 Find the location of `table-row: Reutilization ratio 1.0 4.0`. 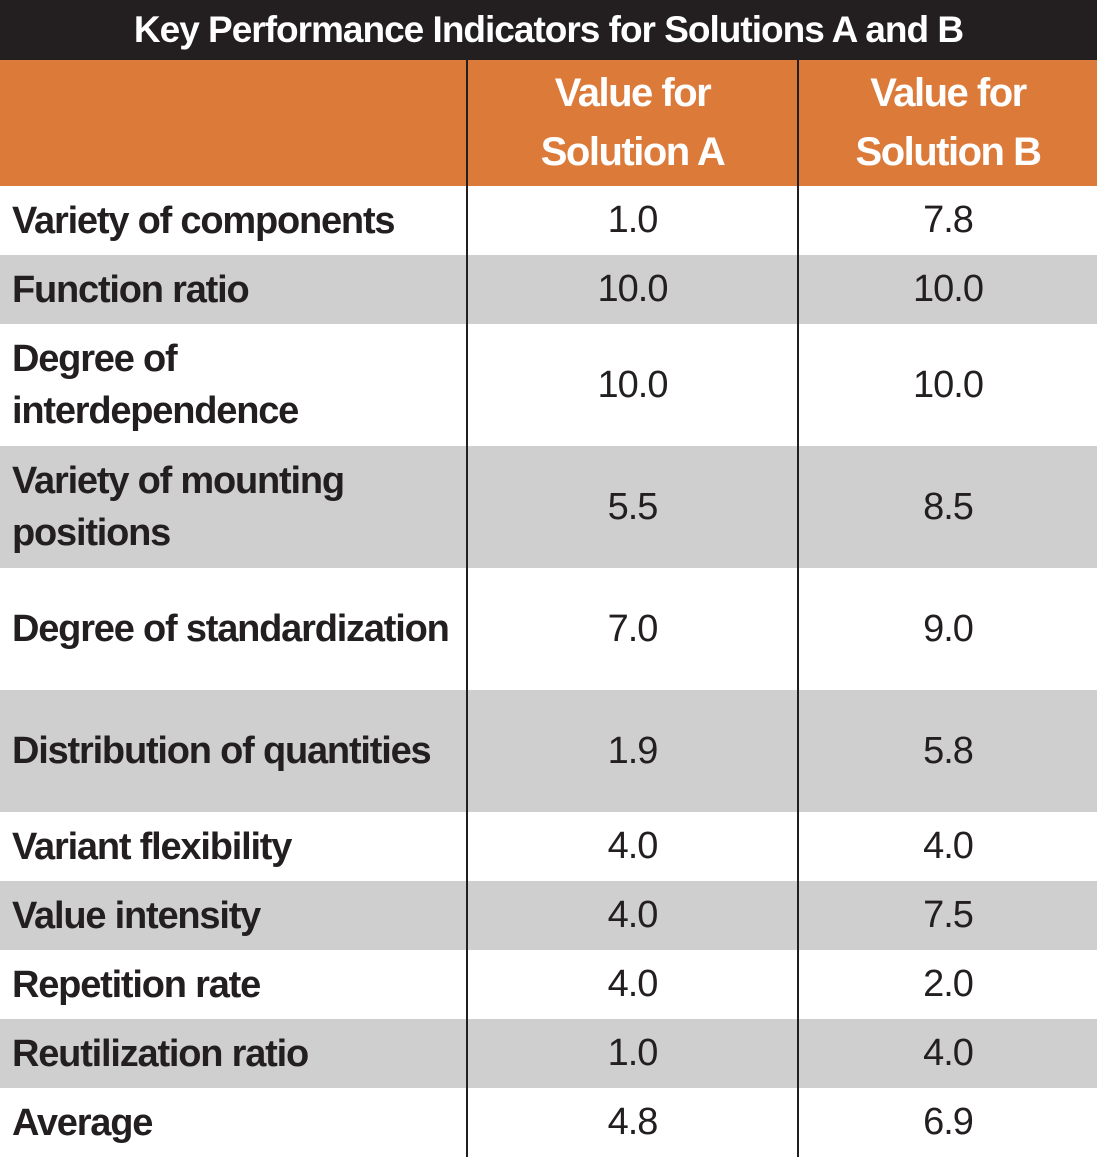

table-row: Reutilization ratio 1.0 4.0 is located at coordinates (548, 1053).